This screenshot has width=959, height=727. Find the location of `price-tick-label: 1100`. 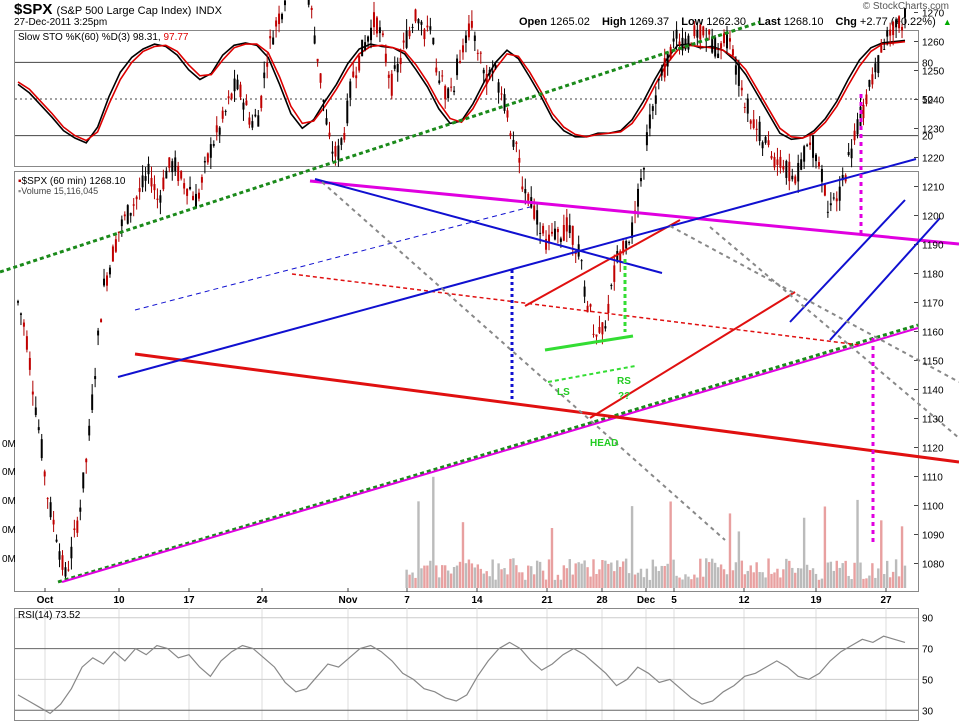

price-tick-label: 1100 is located at coordinates (933, 507).